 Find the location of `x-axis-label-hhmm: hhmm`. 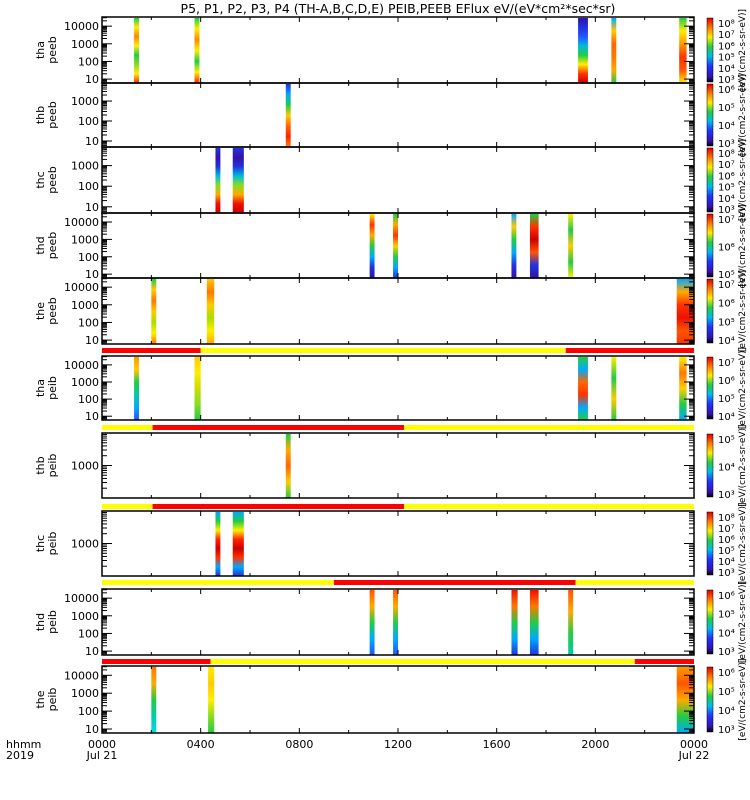

x-axis-label-hhmm: hhmm is located at coordinates (23, 744).